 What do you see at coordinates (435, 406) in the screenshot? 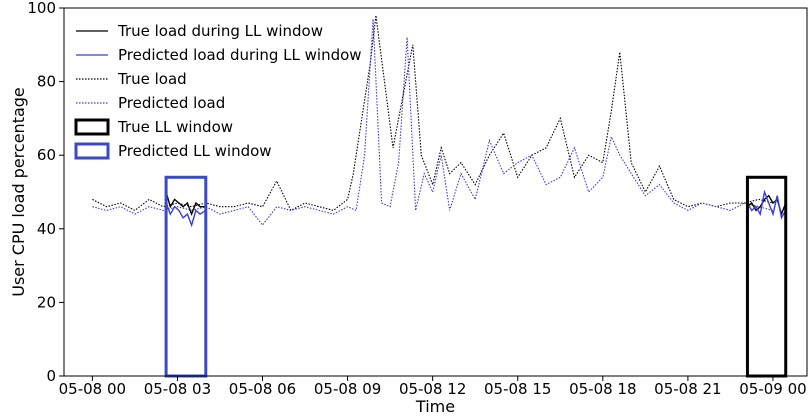
I see `x-axis-label: Time` at bounding box center [435, 406].